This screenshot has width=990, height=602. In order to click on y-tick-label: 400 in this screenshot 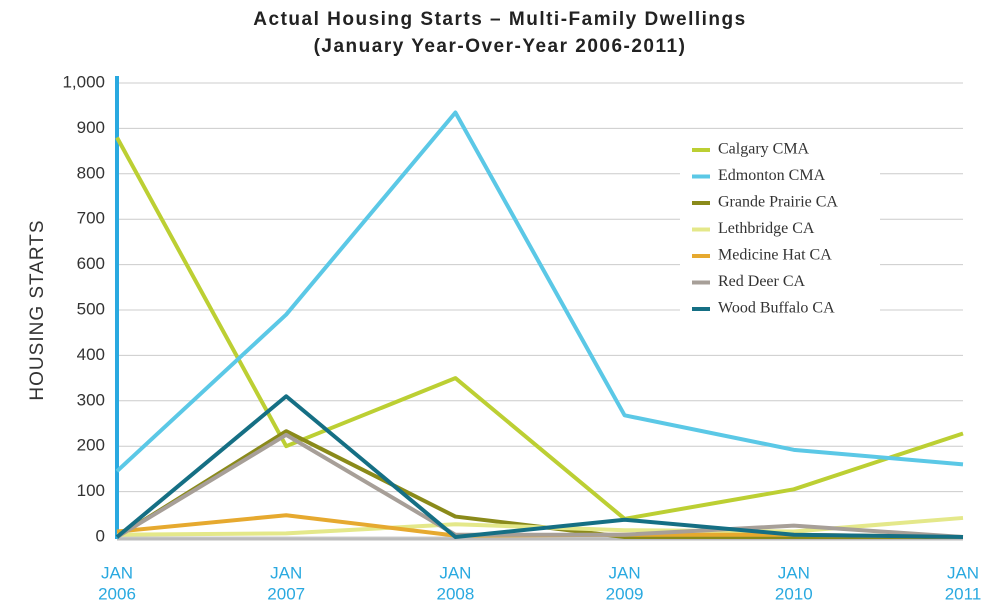, I will do `click(91, 354)`.